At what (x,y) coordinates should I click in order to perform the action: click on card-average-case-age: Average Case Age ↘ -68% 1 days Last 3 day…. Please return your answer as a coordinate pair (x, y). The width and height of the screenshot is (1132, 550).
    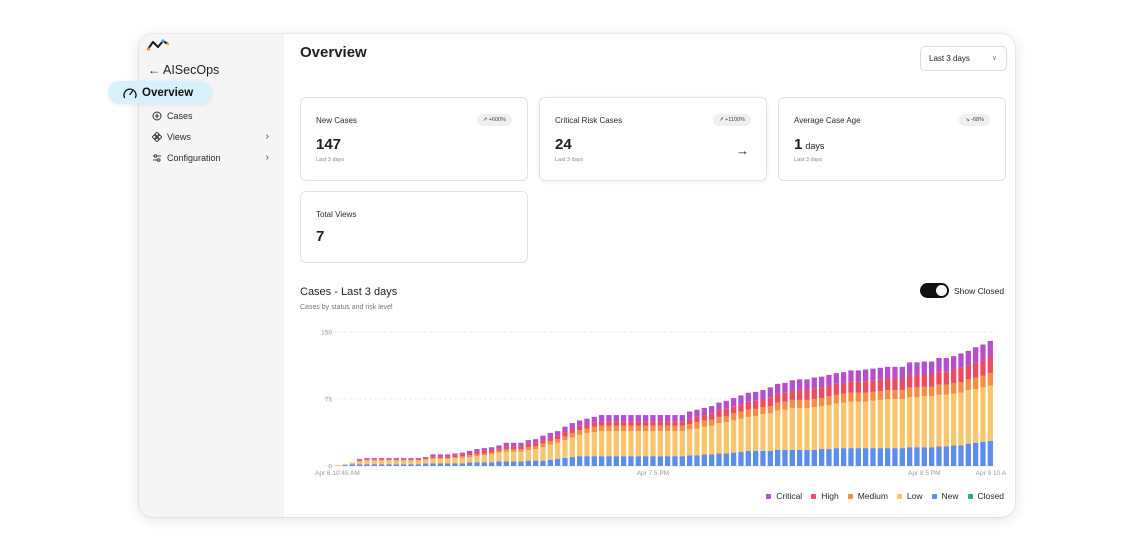
    Looking at the image, I should click on (892, 139).